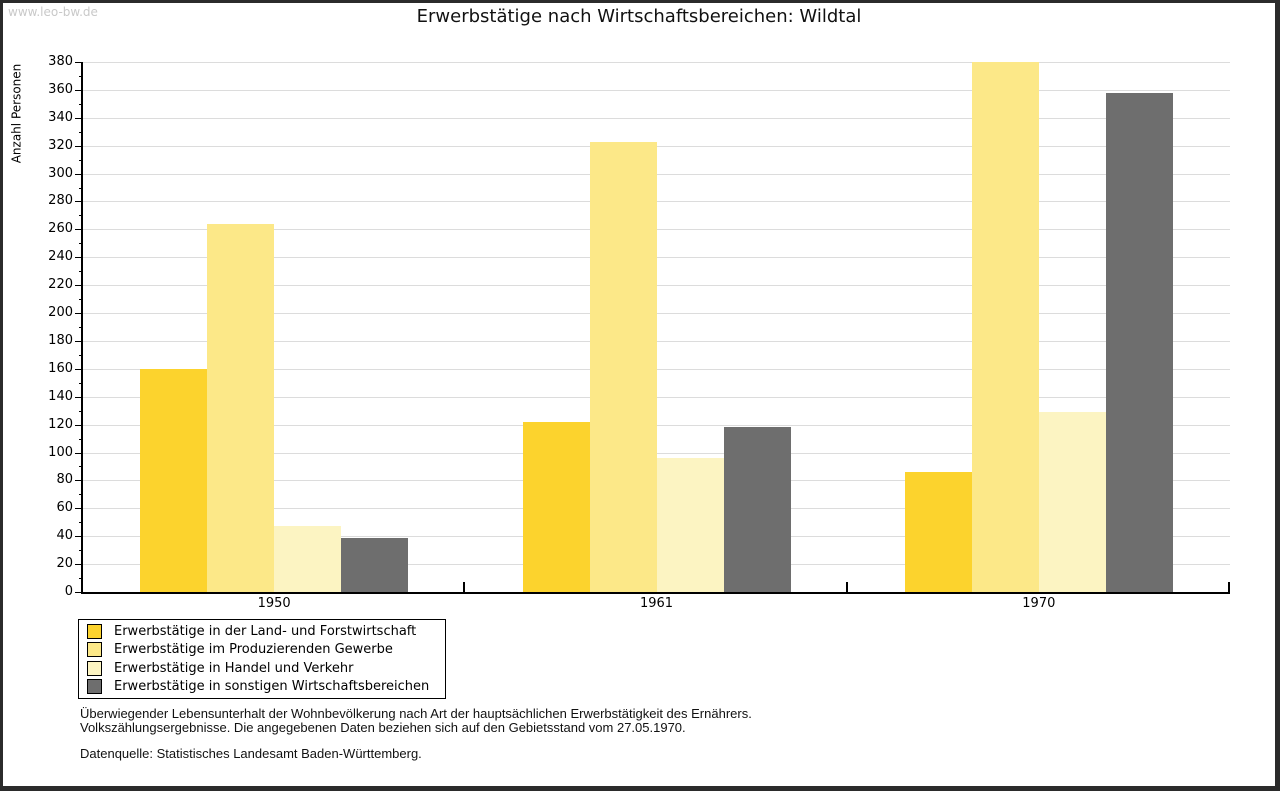 The image size is (1280, 791). I want to click on y-tick-label: 140, so click(60, 396).